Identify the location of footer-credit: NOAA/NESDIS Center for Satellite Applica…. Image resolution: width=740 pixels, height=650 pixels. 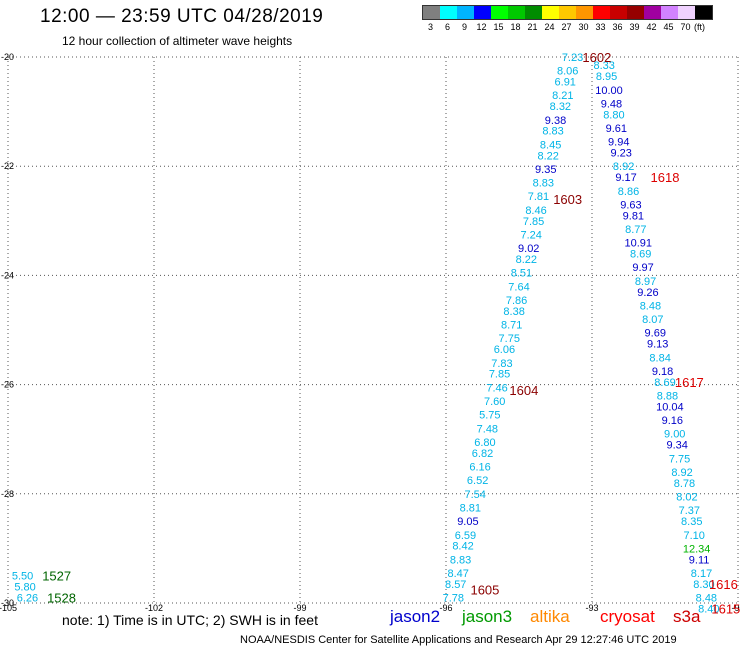
(458, 640).